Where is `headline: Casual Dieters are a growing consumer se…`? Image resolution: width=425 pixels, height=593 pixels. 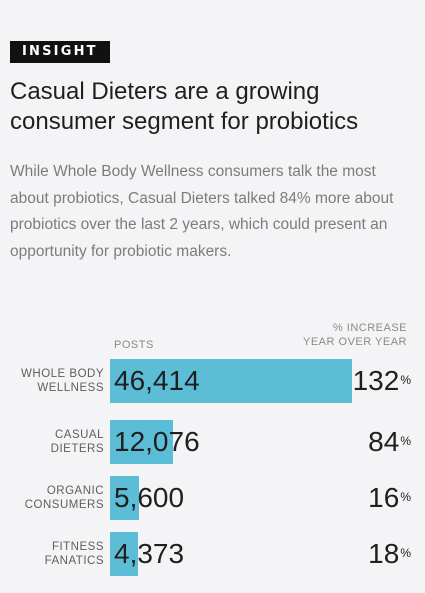
headline: Casual Dieters are a growing consumer se… is located at coordinates (184, 106).